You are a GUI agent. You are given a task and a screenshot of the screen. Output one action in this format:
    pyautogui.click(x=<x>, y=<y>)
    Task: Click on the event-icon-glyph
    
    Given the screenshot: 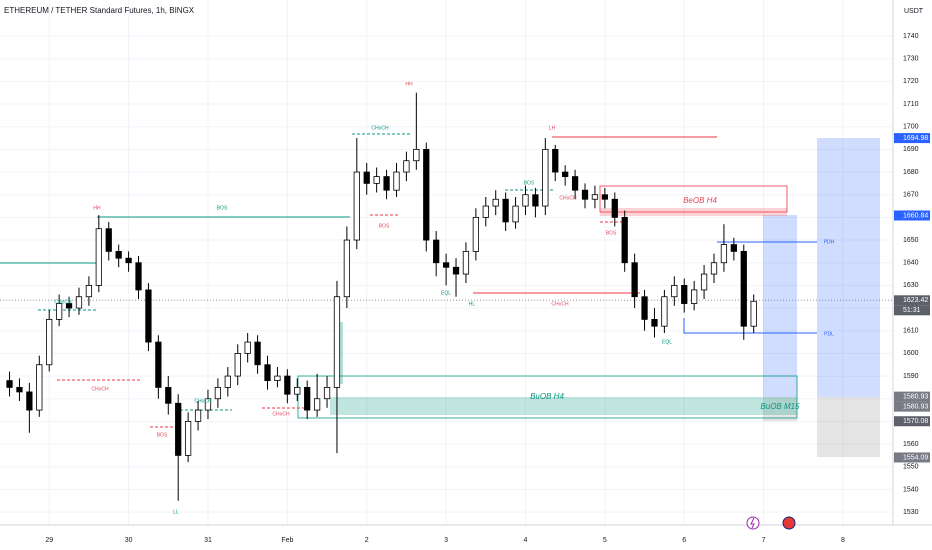 What is the action you would take?
    pyautogui.click(x=752, y=523)
    